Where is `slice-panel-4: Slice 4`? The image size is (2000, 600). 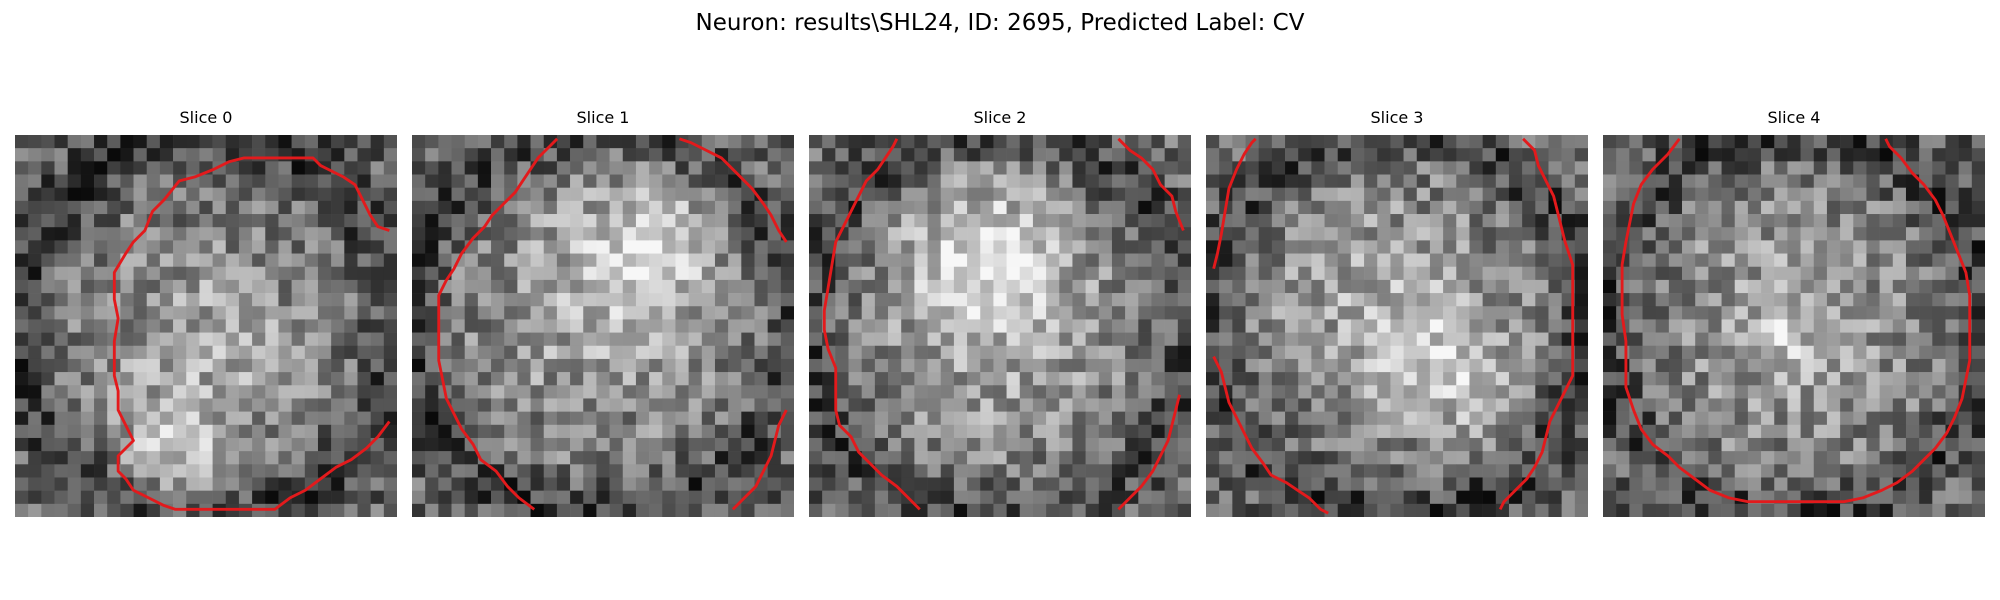
slice-panel-4: Slice 4 is located at coordinates (1794, 315).